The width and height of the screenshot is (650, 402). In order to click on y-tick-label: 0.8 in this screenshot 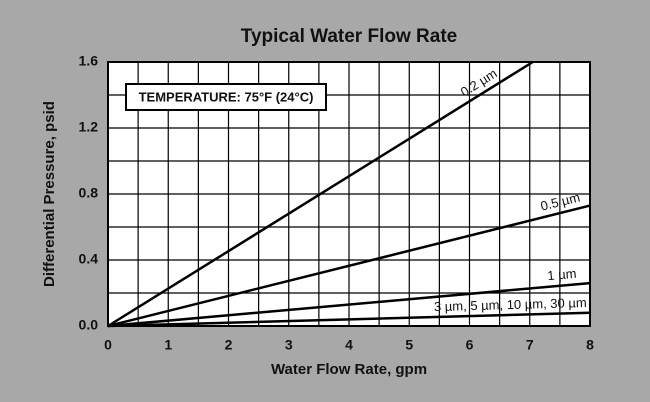, I will do `click(89, 193)`.